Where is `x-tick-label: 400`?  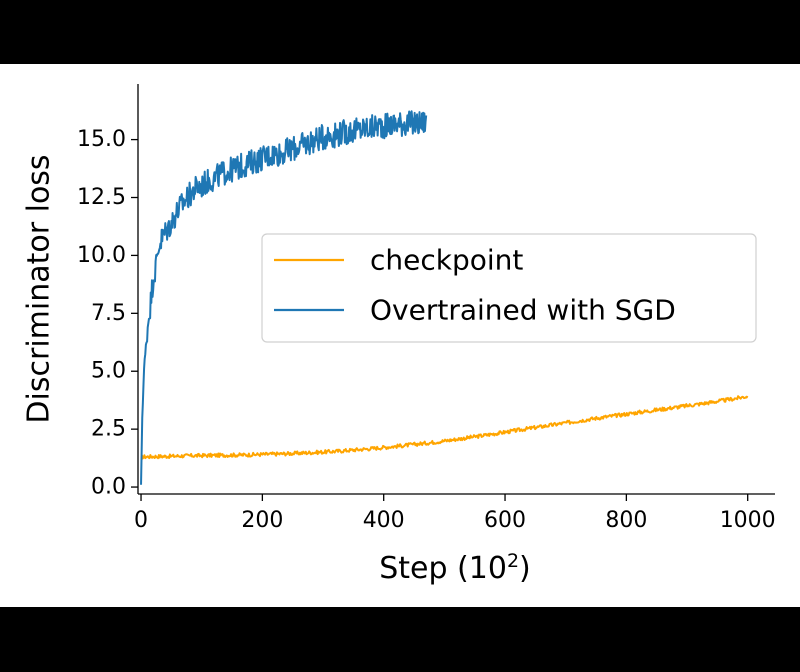 x-tick-label: 400 is located at coordinates (384, 520).